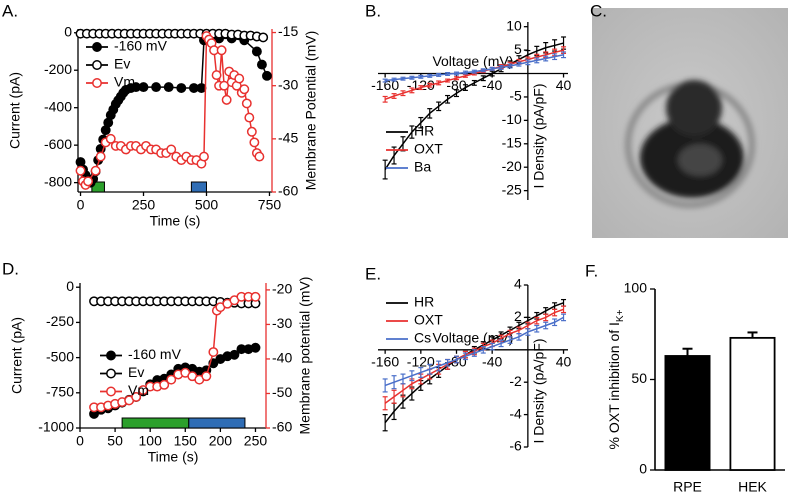  Describe the element at coordinates (198, 187) in the screenshot. I see `period-bar` at that location.